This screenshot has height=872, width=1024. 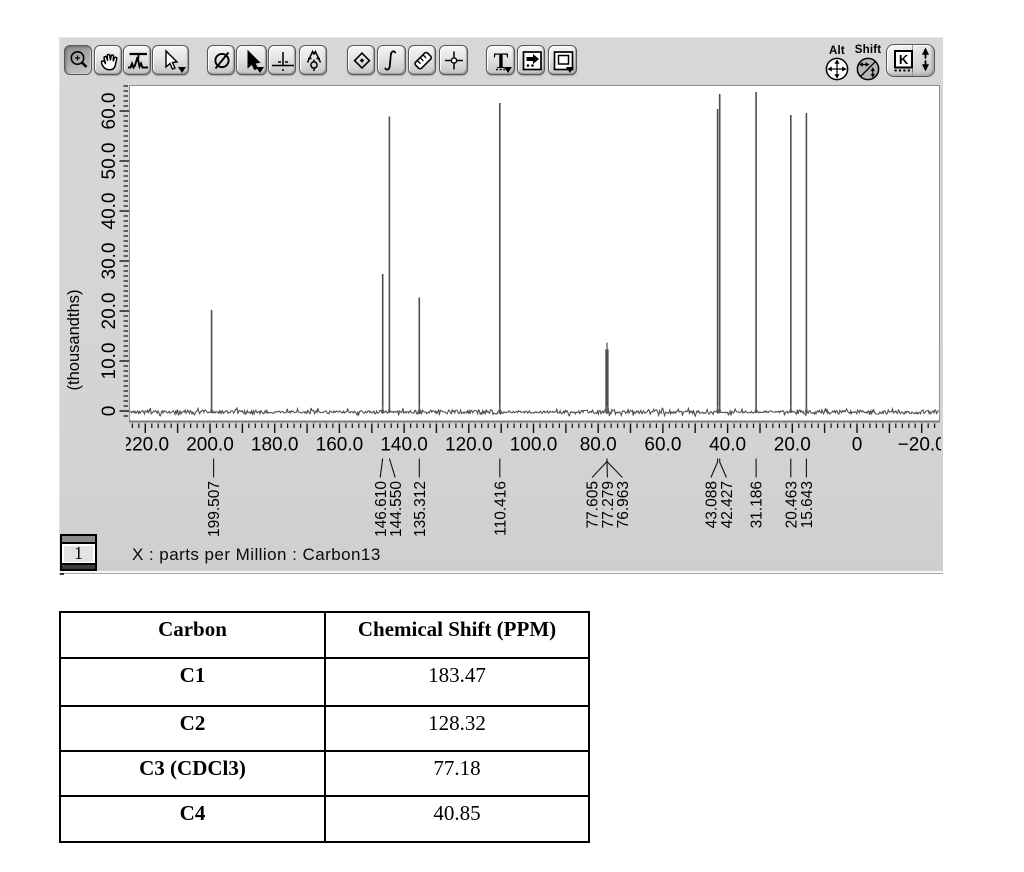 What do you see at coordinates (807, 504) in the screenshot?
I see `svg-text: 15.643` at bounding box center [807, 504].